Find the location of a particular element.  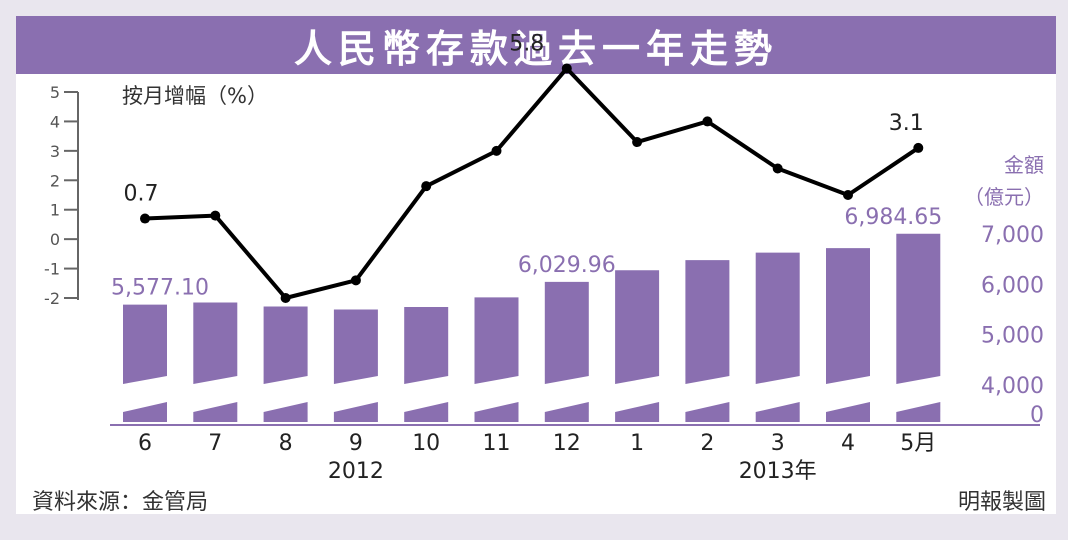

category-label: 9 is located at coordinates (356, 443).